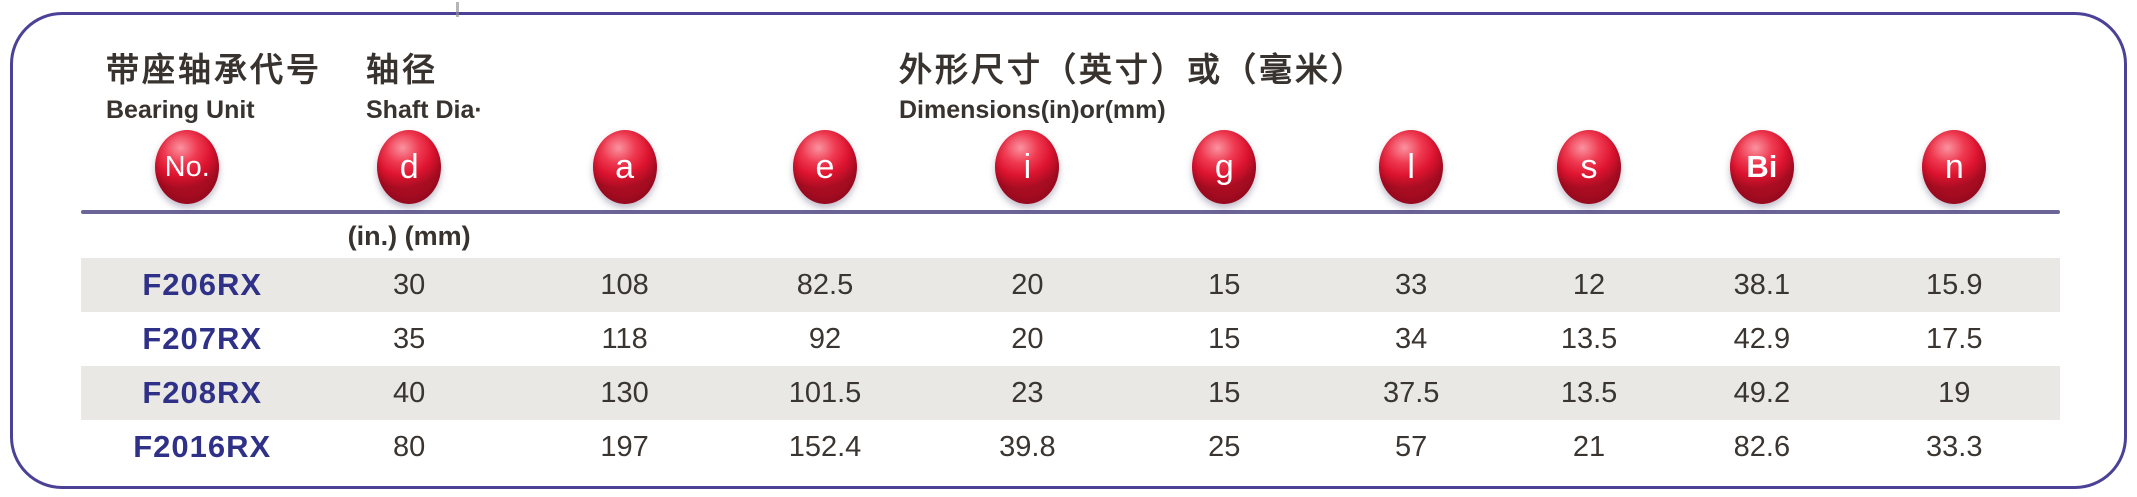 This screenshot has width=2137, height=497. I want to click on bearing-model: F208RX, so click(202, 392).